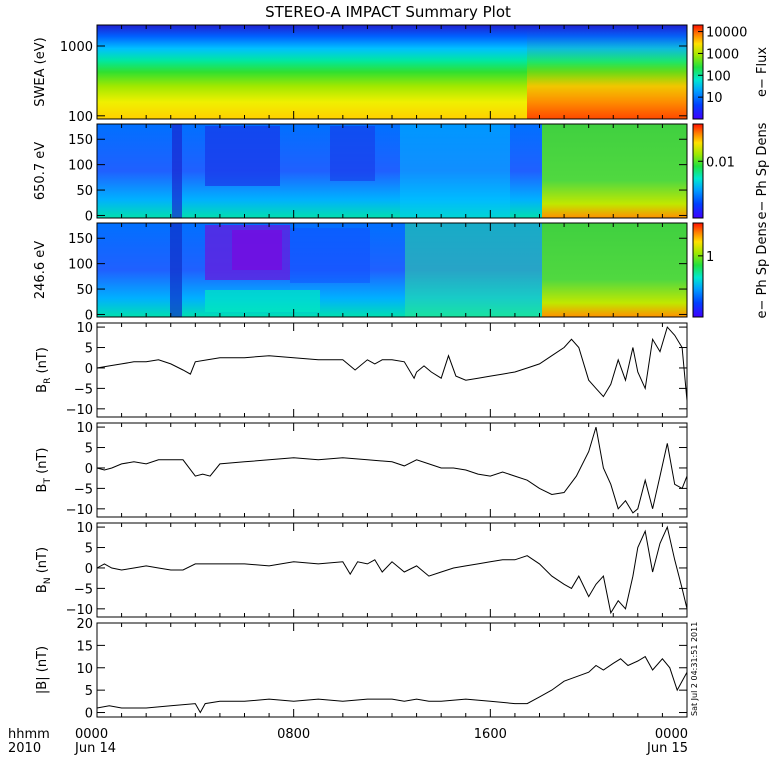 The width and height of the screenshot is (780, 780). Describe the element at coordinates (392, 684) in the screenshot. I see `series-line-bmag` at that location.